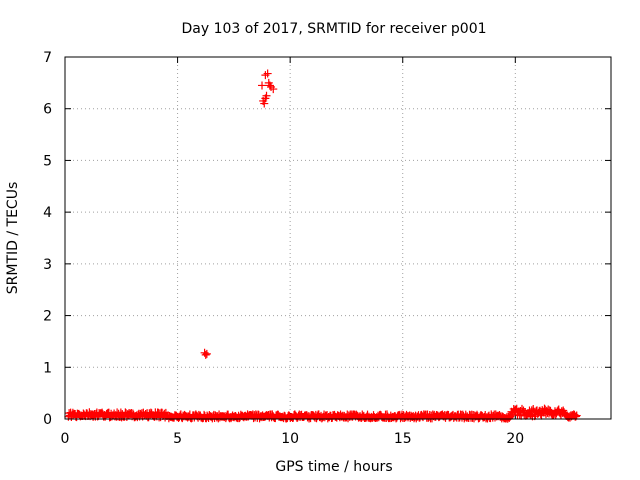 The width and height of the screenshot is (640, 480). Describe the element at coordinates (65, 439) in the screenshot. I see `x-tick-label: 0` at that location.